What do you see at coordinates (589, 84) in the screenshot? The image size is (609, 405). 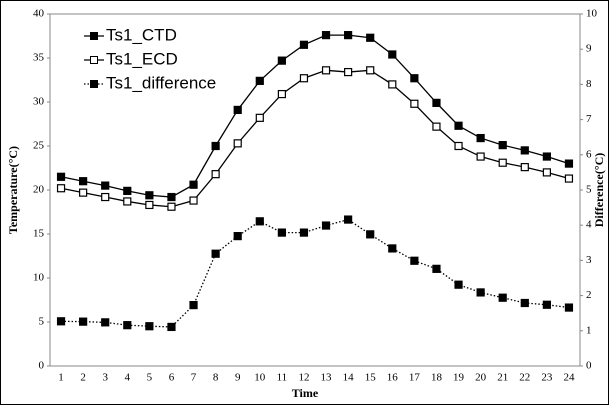 I see `y2-tick-label: 8` at bounding box center [589, 84].